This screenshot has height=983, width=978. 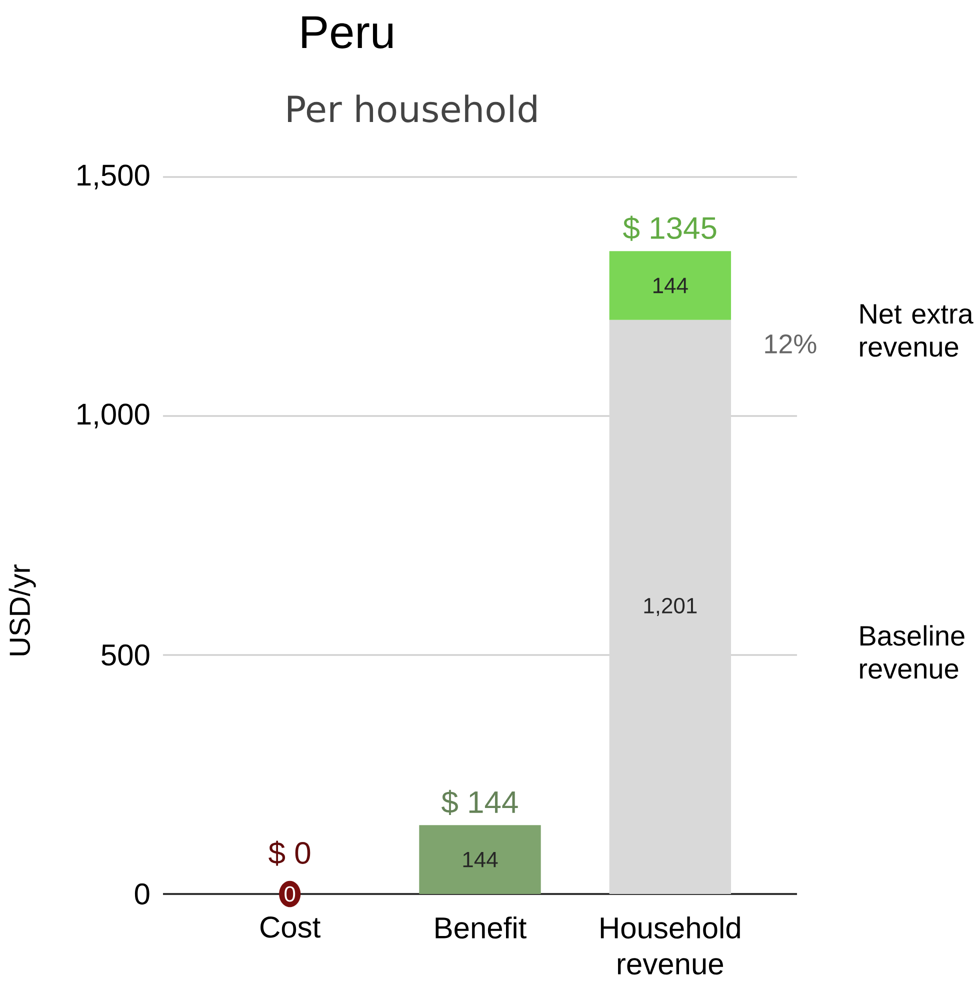 I want to click on x-tick-label: Benefit, so click(x=481, y=927).